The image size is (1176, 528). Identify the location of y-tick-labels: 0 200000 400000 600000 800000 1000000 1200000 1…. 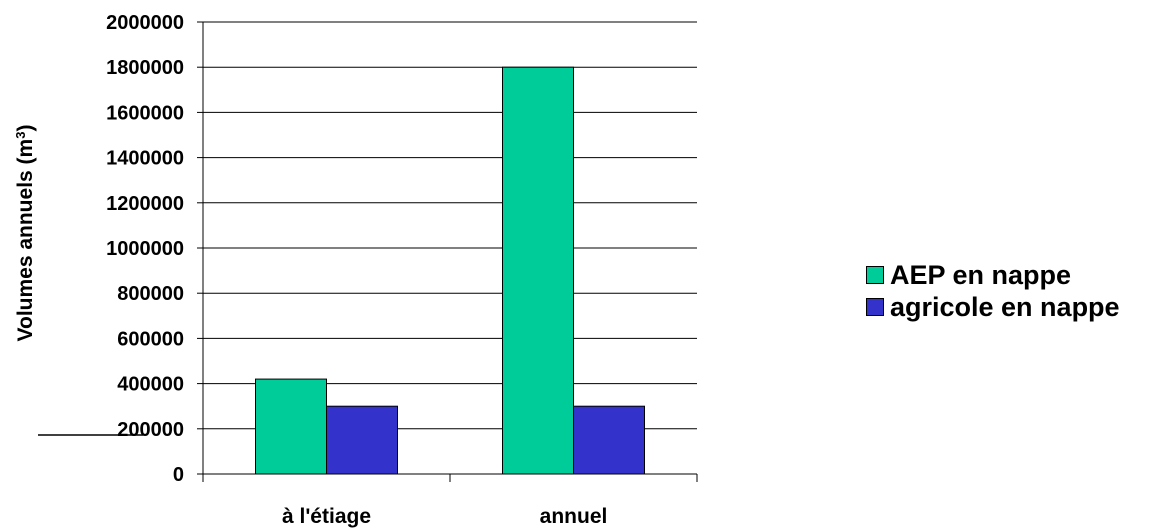
(145, 249).